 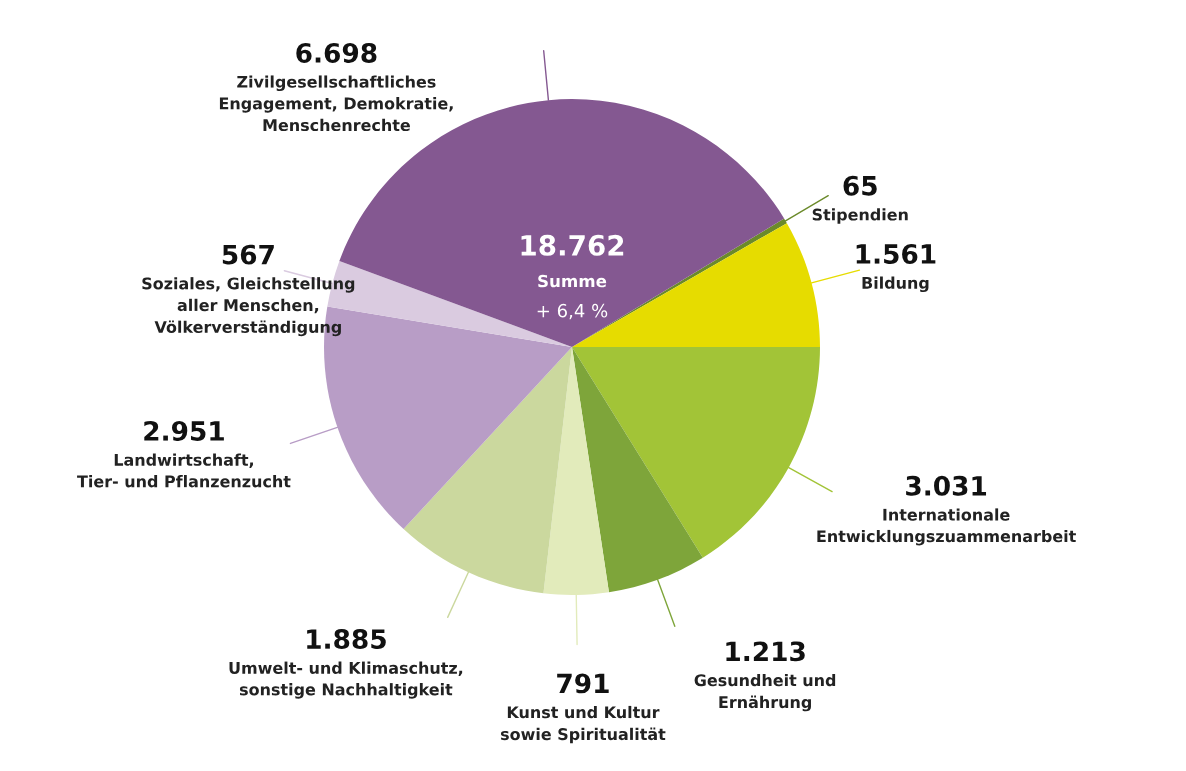 What do you see at coordinates (336, 52) in the screenshot?
I see `data-label: 6.698` at bounding box center [336, 52].